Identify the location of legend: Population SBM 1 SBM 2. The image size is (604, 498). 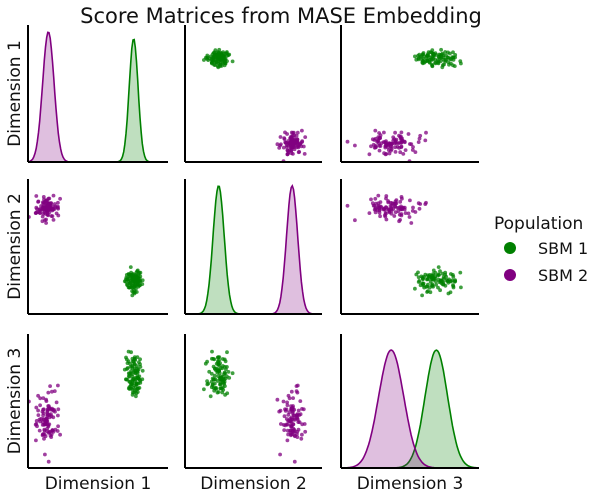
(541, 249).